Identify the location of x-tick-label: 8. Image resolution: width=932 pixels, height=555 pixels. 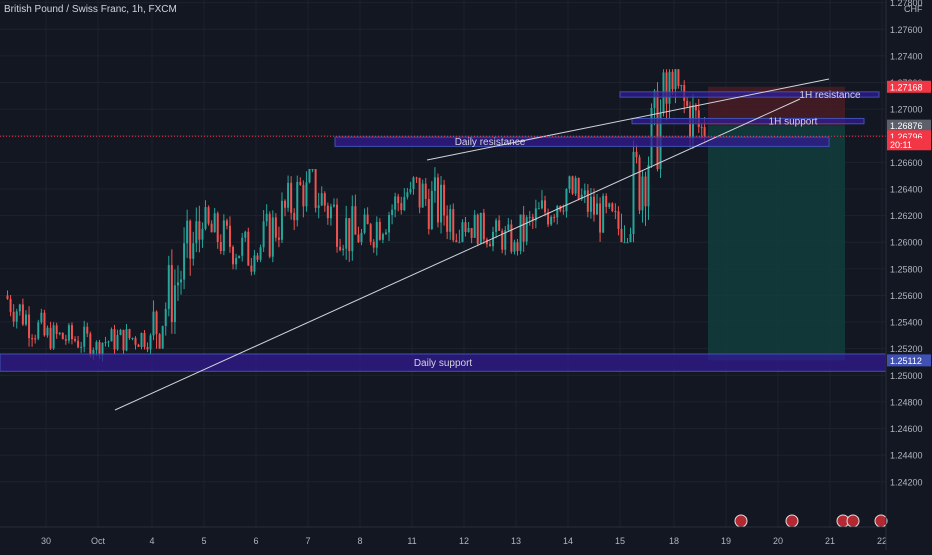
(359, 541).